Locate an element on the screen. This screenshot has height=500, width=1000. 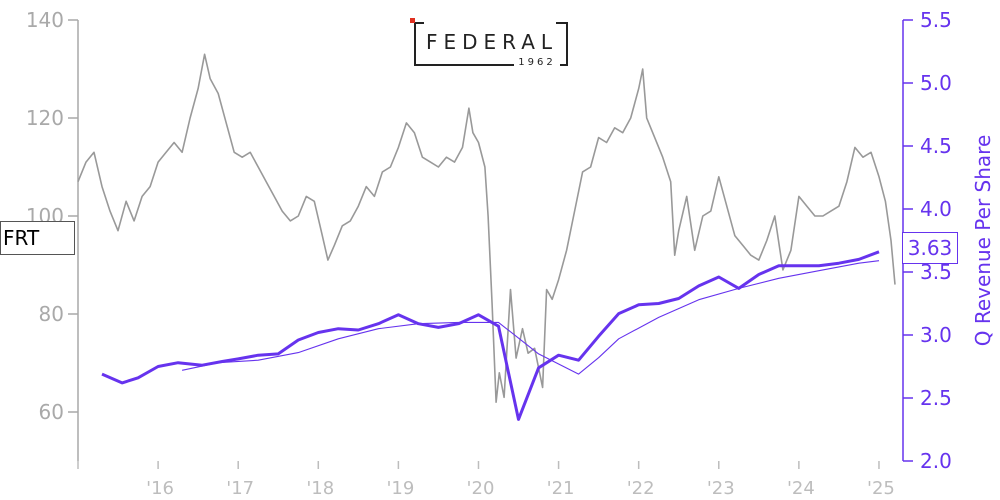
left-tick-label: 60 is located at coordinates (51, 412).